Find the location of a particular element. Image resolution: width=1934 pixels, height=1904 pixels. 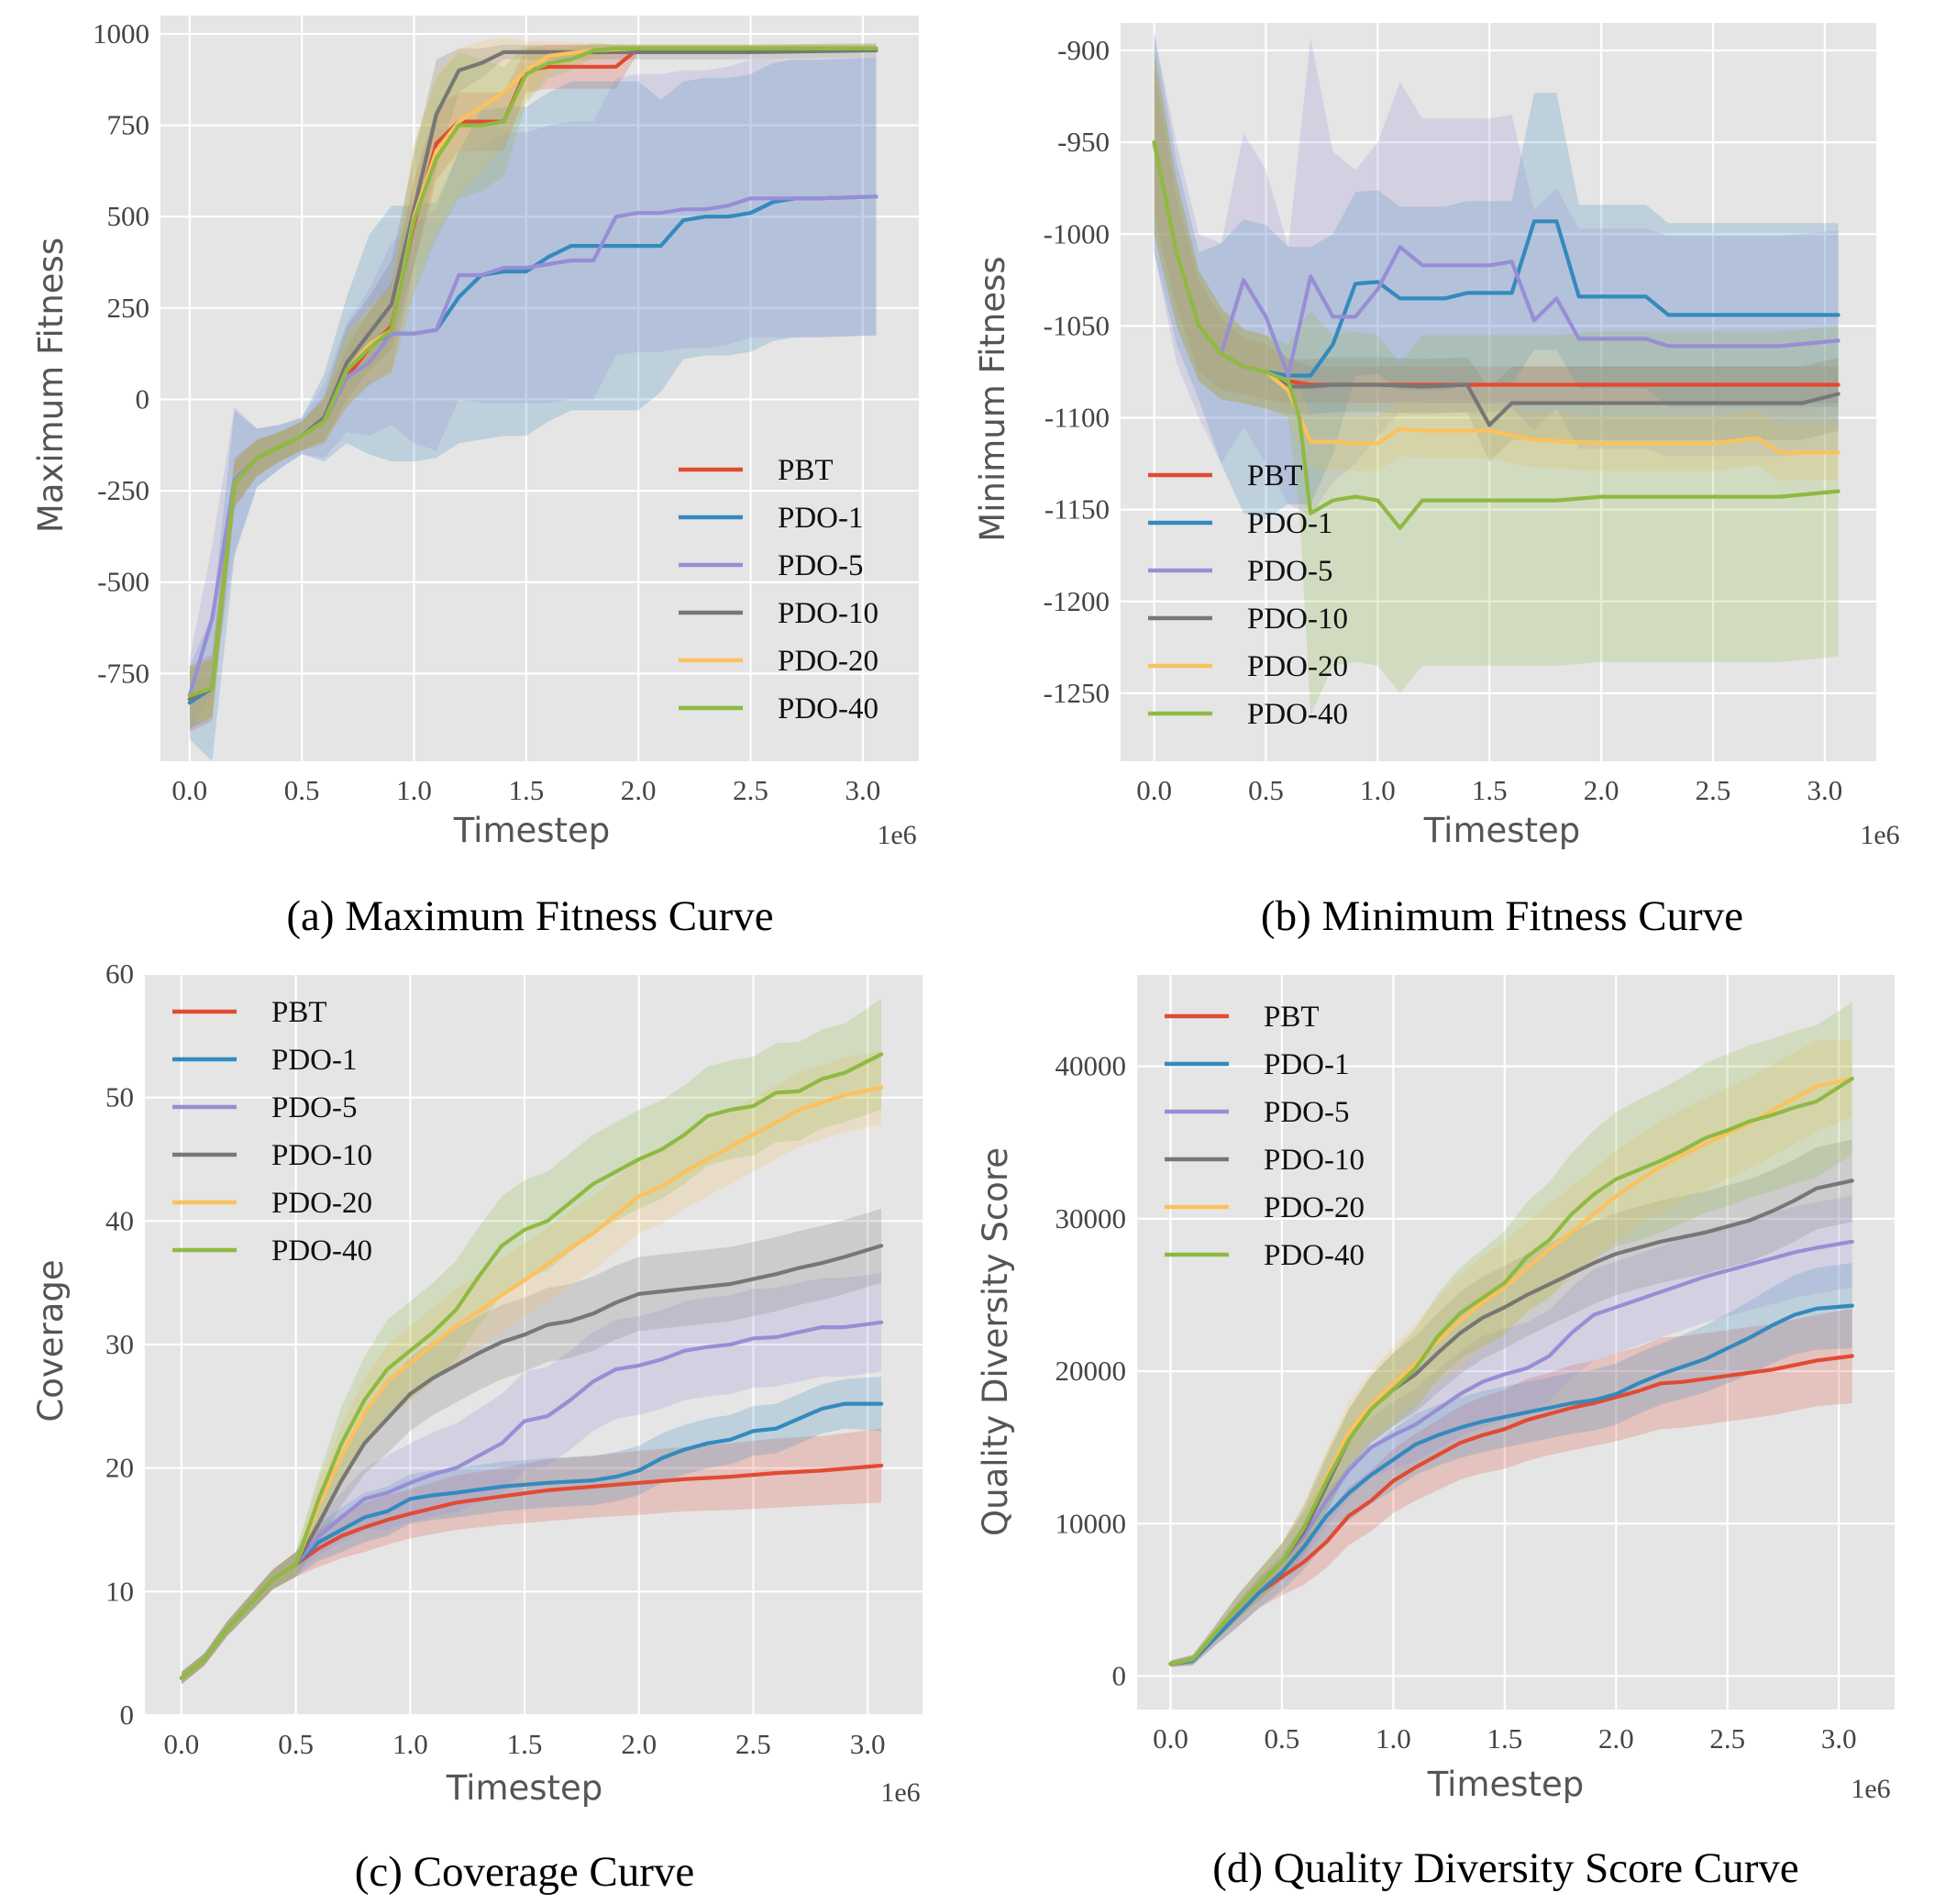

lines-d is located at coordinates (1511, 1371).